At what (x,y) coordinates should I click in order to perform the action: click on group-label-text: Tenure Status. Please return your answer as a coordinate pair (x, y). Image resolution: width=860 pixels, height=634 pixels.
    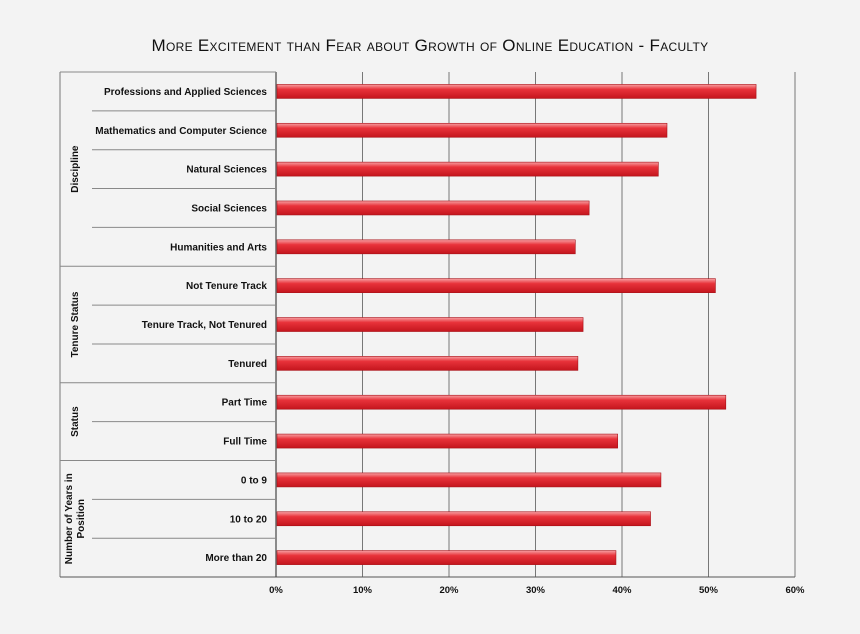
    Looking at the image, I should click on (75, 324).